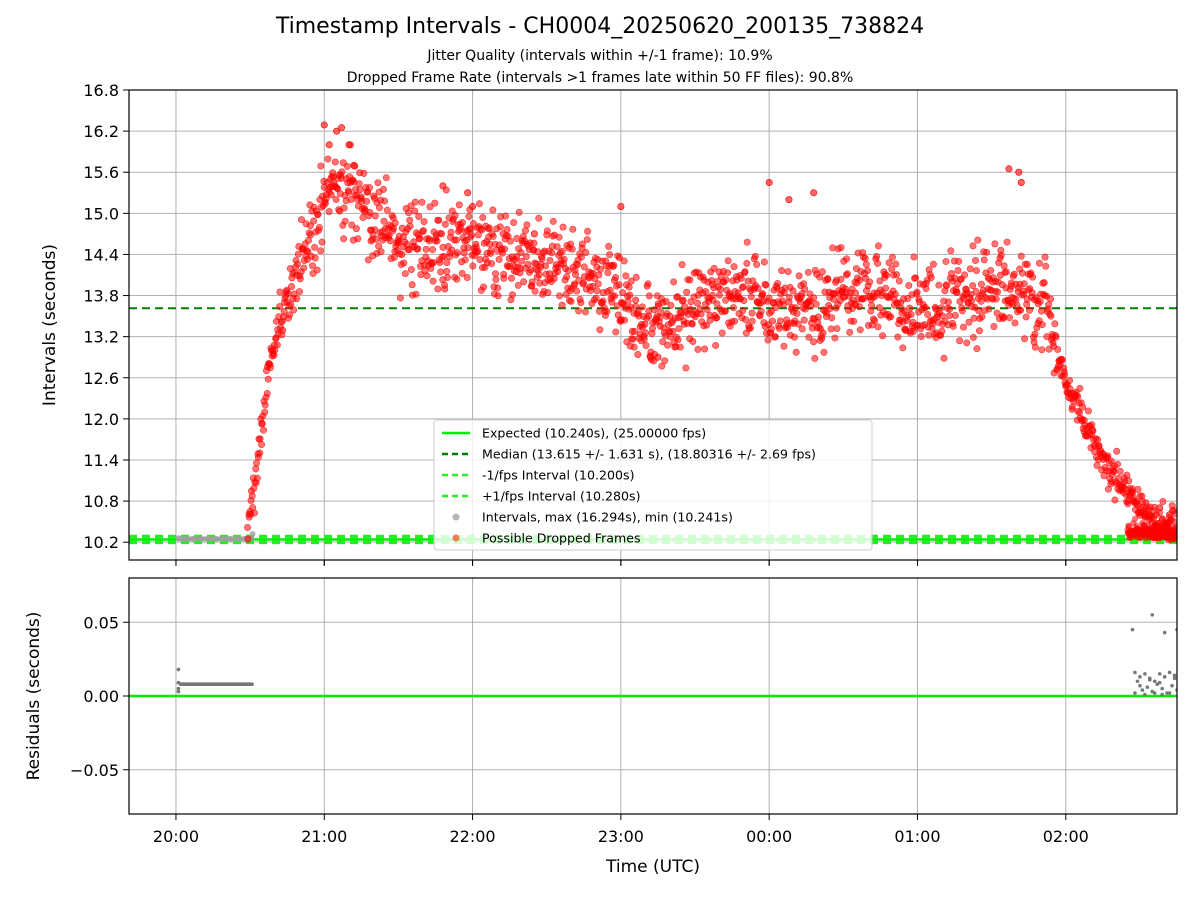 The width and height of the screenshot is (1200, 900). What do you see at coordinates (101, 460) in the screenshot?
I see `top-y-tick-label: 11.4` at bounding box center [101, 460].